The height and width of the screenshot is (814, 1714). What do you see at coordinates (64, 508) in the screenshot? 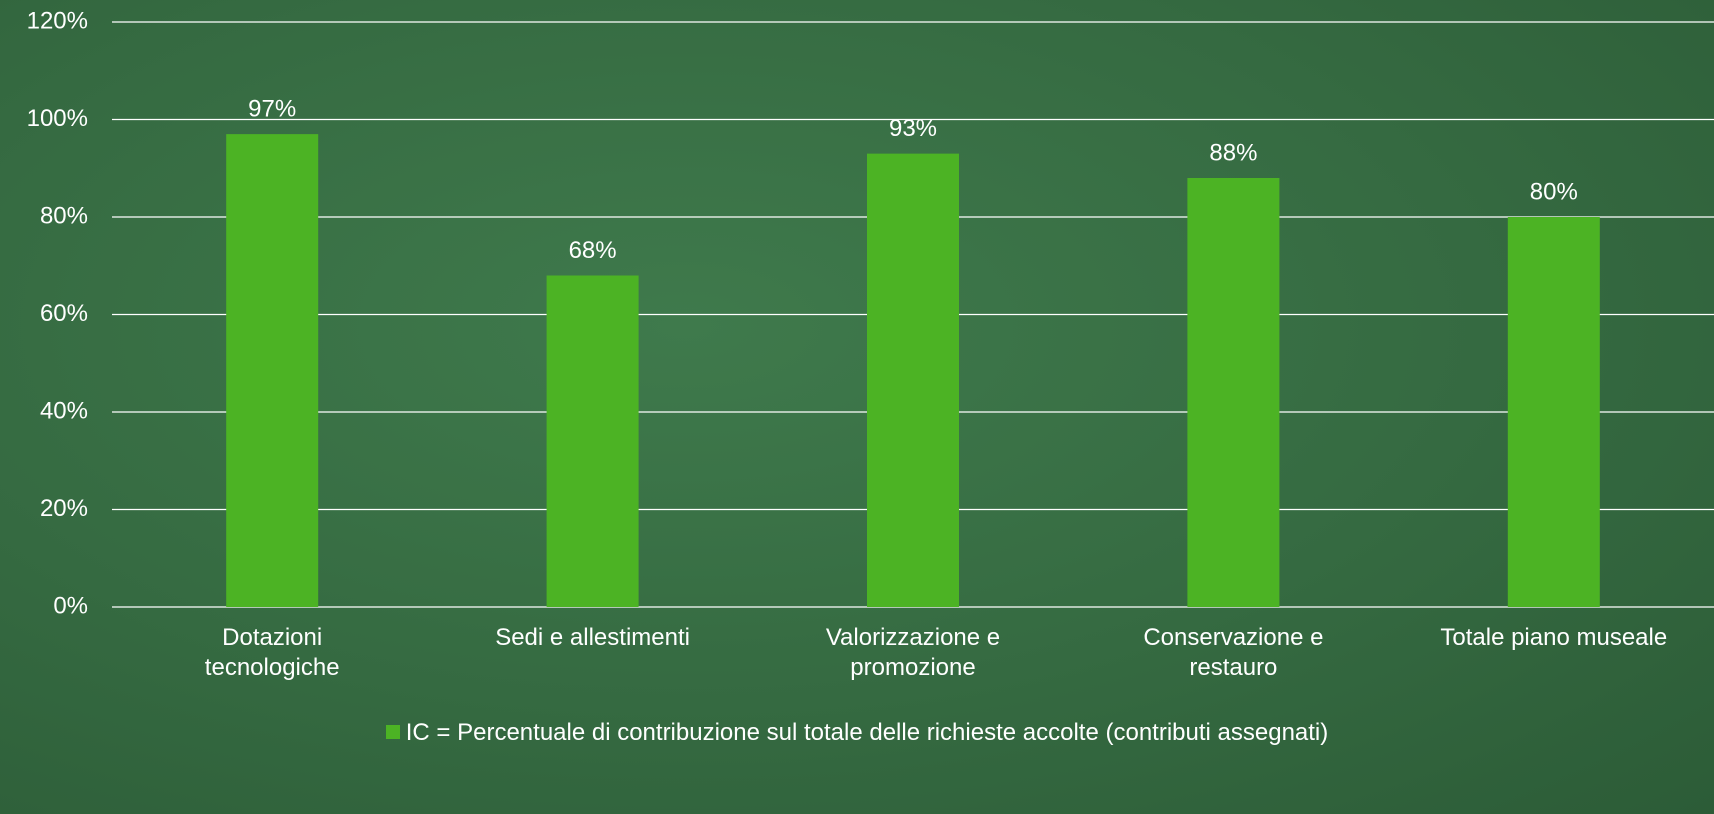
I see `y-tick-label: 20%` at bounding box center [64, 508].